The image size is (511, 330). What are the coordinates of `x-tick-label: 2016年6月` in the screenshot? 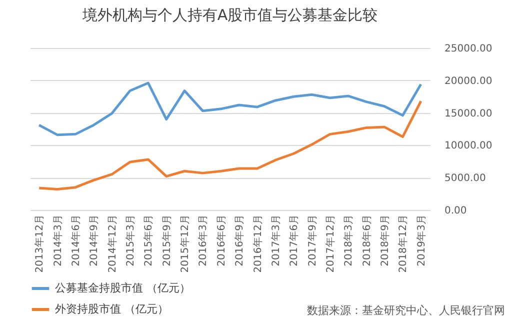 It's located at (221, 240).